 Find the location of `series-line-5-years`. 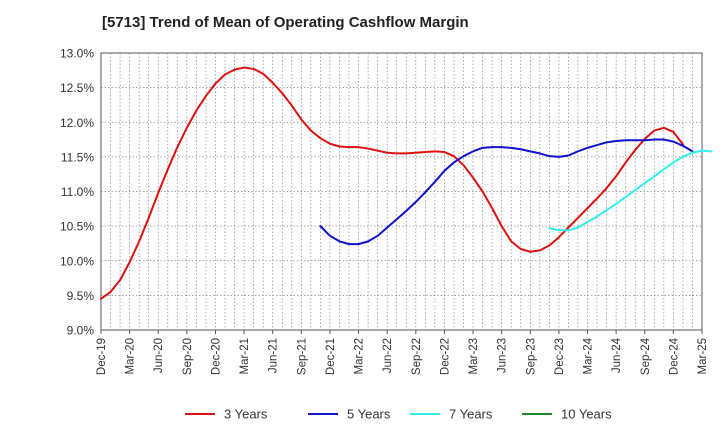

series-line-5-years is located at coordinates (506, 192).